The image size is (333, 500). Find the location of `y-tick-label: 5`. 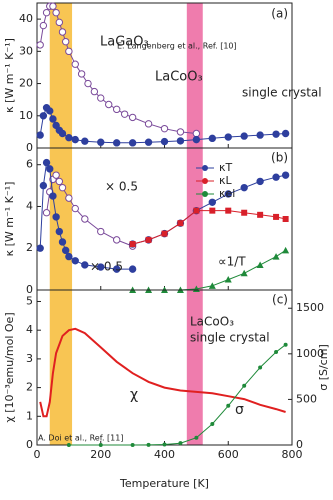

y-tick-label: 5 is located at coordinates (29, 300).